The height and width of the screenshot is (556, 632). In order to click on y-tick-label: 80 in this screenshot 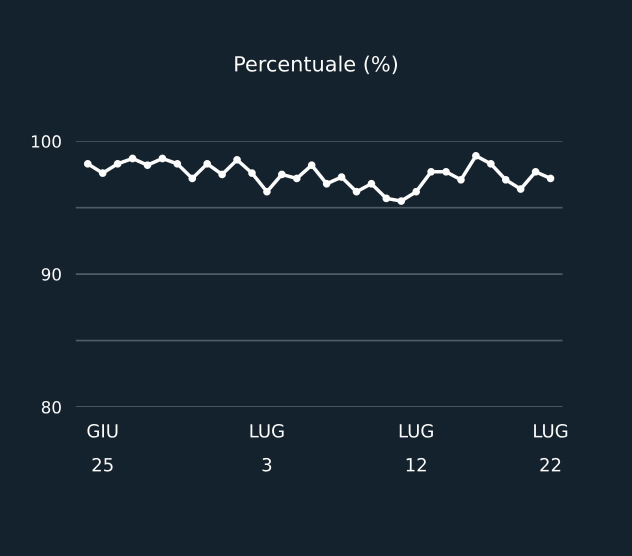, I will do `click(51, 407)`.